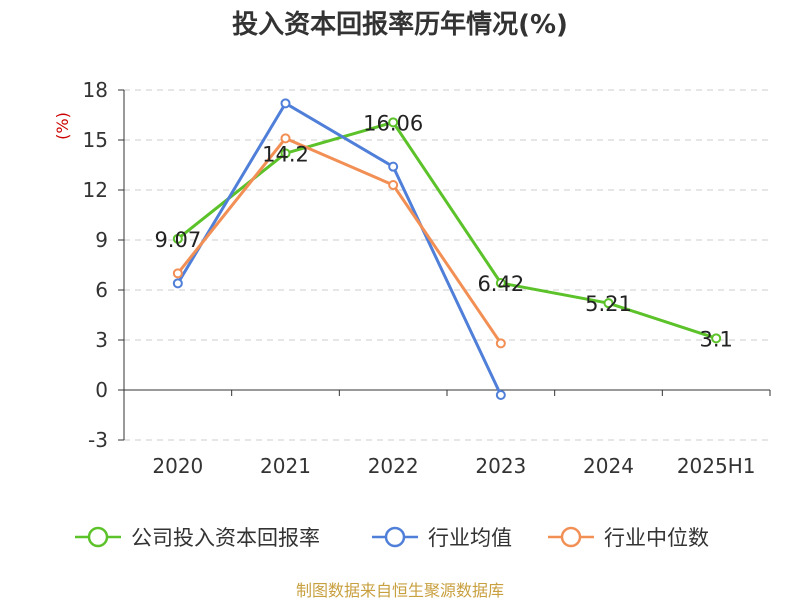  Describe the element at coordinates (400, 24) in the screenshot. I see `chart-title: 投入资本回报率历年情况(%)` at that location.